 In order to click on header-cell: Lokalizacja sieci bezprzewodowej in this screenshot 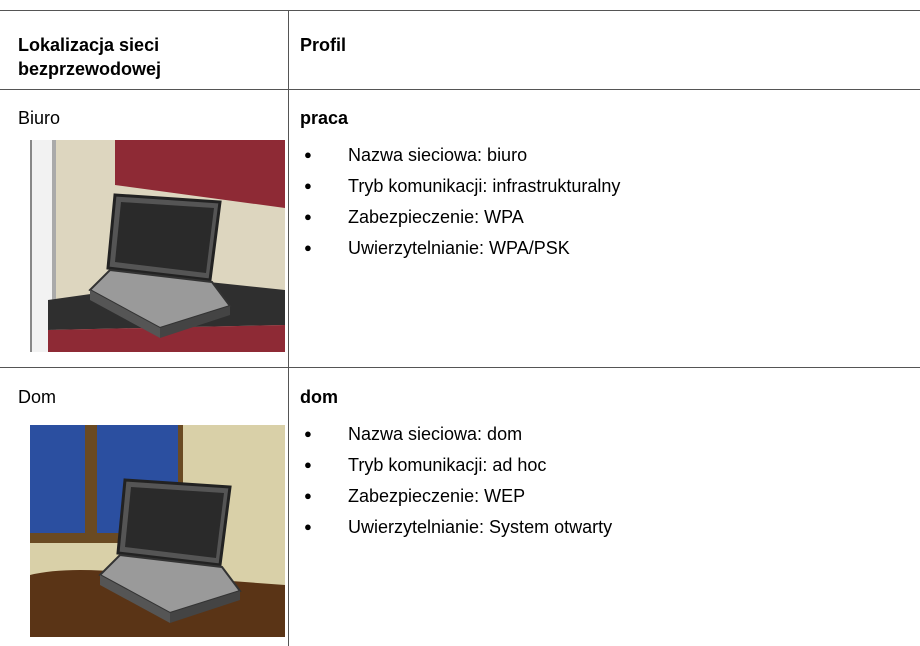, I will do `click(90, 57)`.